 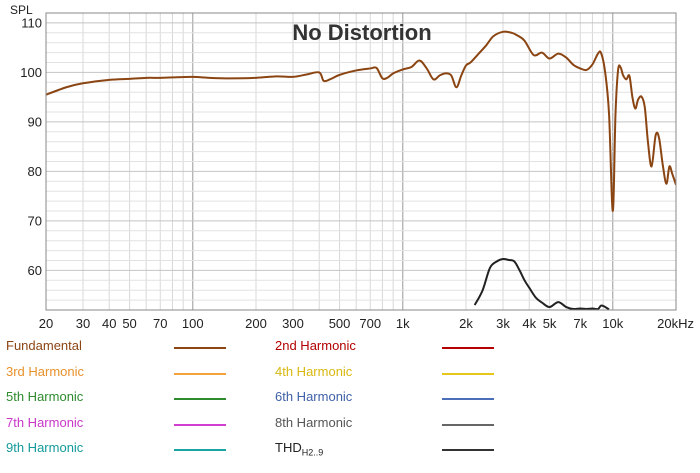 I want to click on legend-label: 6th Harmonic, so click(x=313, y=396).